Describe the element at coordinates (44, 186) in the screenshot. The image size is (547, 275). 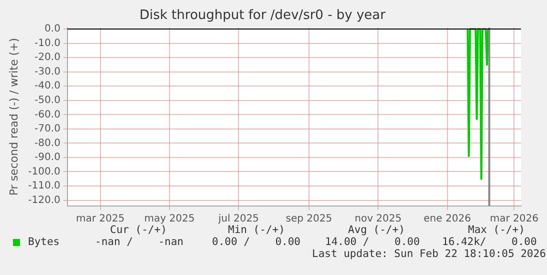
I see `y-tick-label: -110.0` at that location.